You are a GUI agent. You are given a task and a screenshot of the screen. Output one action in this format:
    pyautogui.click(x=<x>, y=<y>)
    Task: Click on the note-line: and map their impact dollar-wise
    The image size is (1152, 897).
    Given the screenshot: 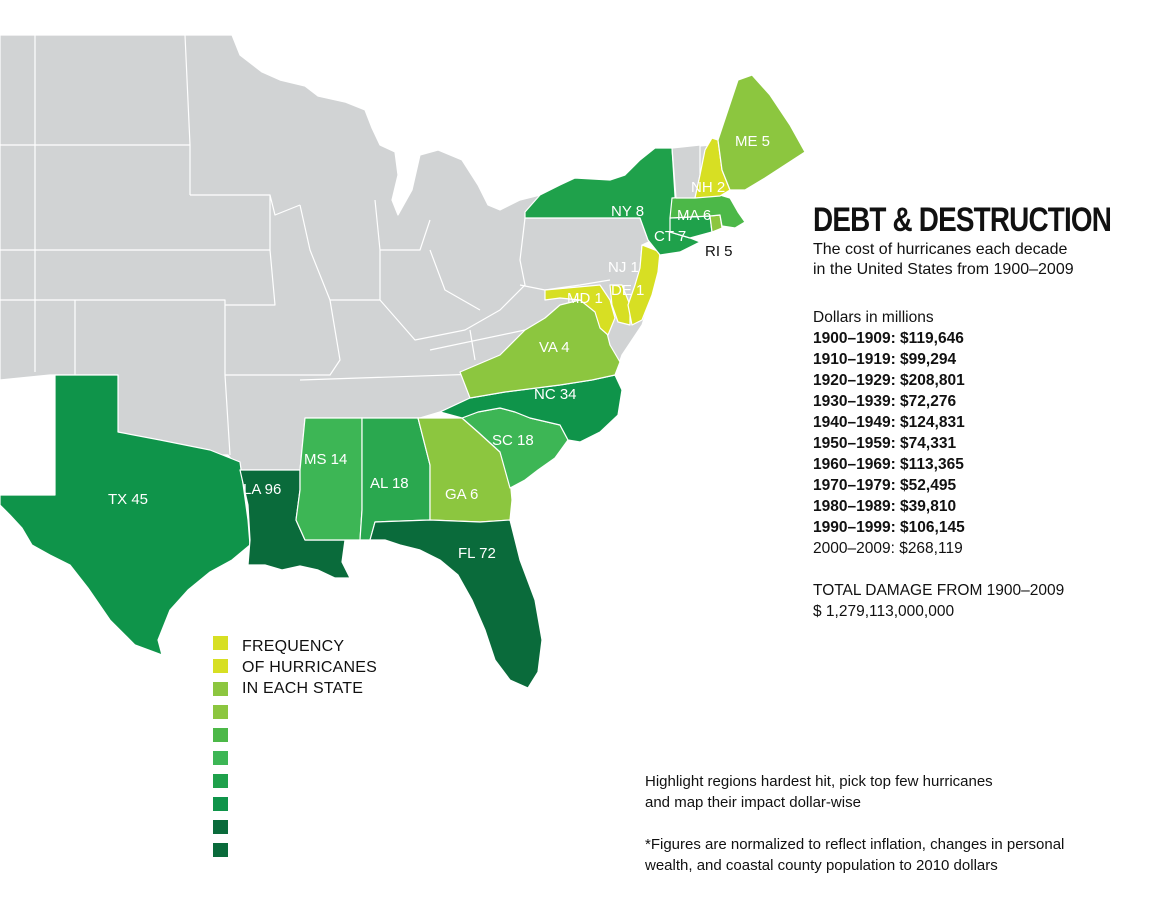 What is the action you would take?
    pyautogui.click(x=753, y=802)
    